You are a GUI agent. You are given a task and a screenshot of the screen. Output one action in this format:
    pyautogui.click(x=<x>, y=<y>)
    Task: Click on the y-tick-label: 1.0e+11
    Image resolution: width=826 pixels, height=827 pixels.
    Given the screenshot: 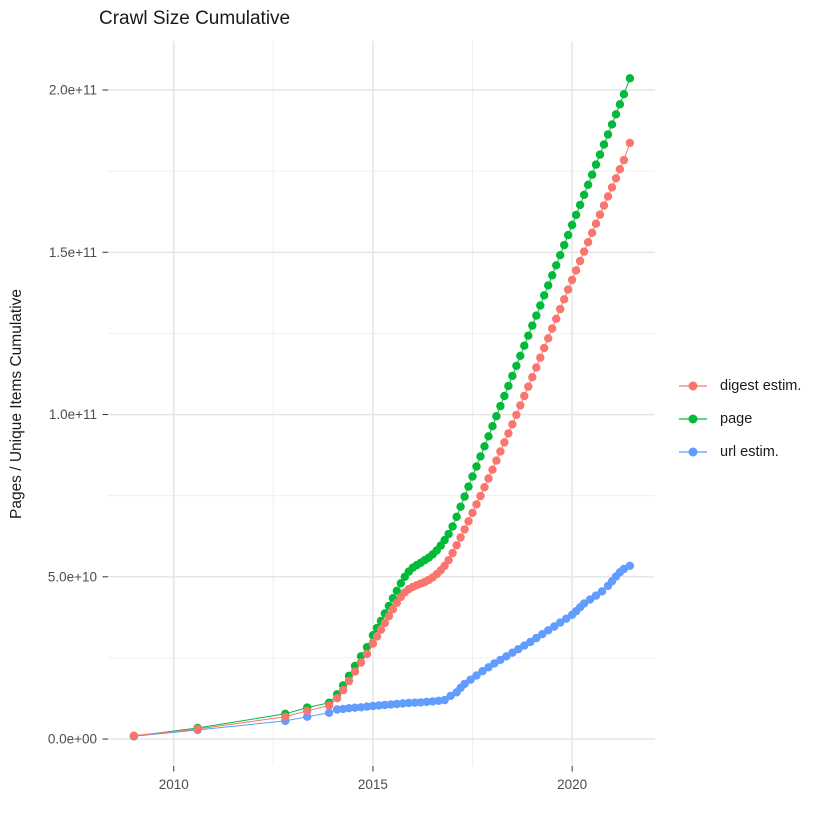 What is the action you would take?
    pyautogui.click(x=73, y=414)
    